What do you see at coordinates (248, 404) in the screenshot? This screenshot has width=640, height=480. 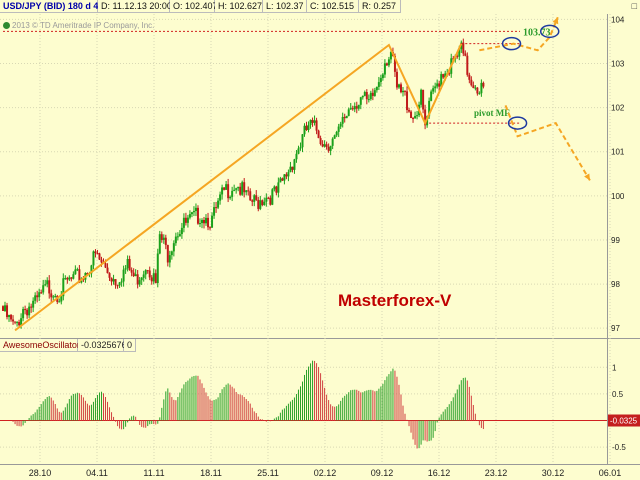 I see `ao-bars-group` at bounding box center [248, 404].